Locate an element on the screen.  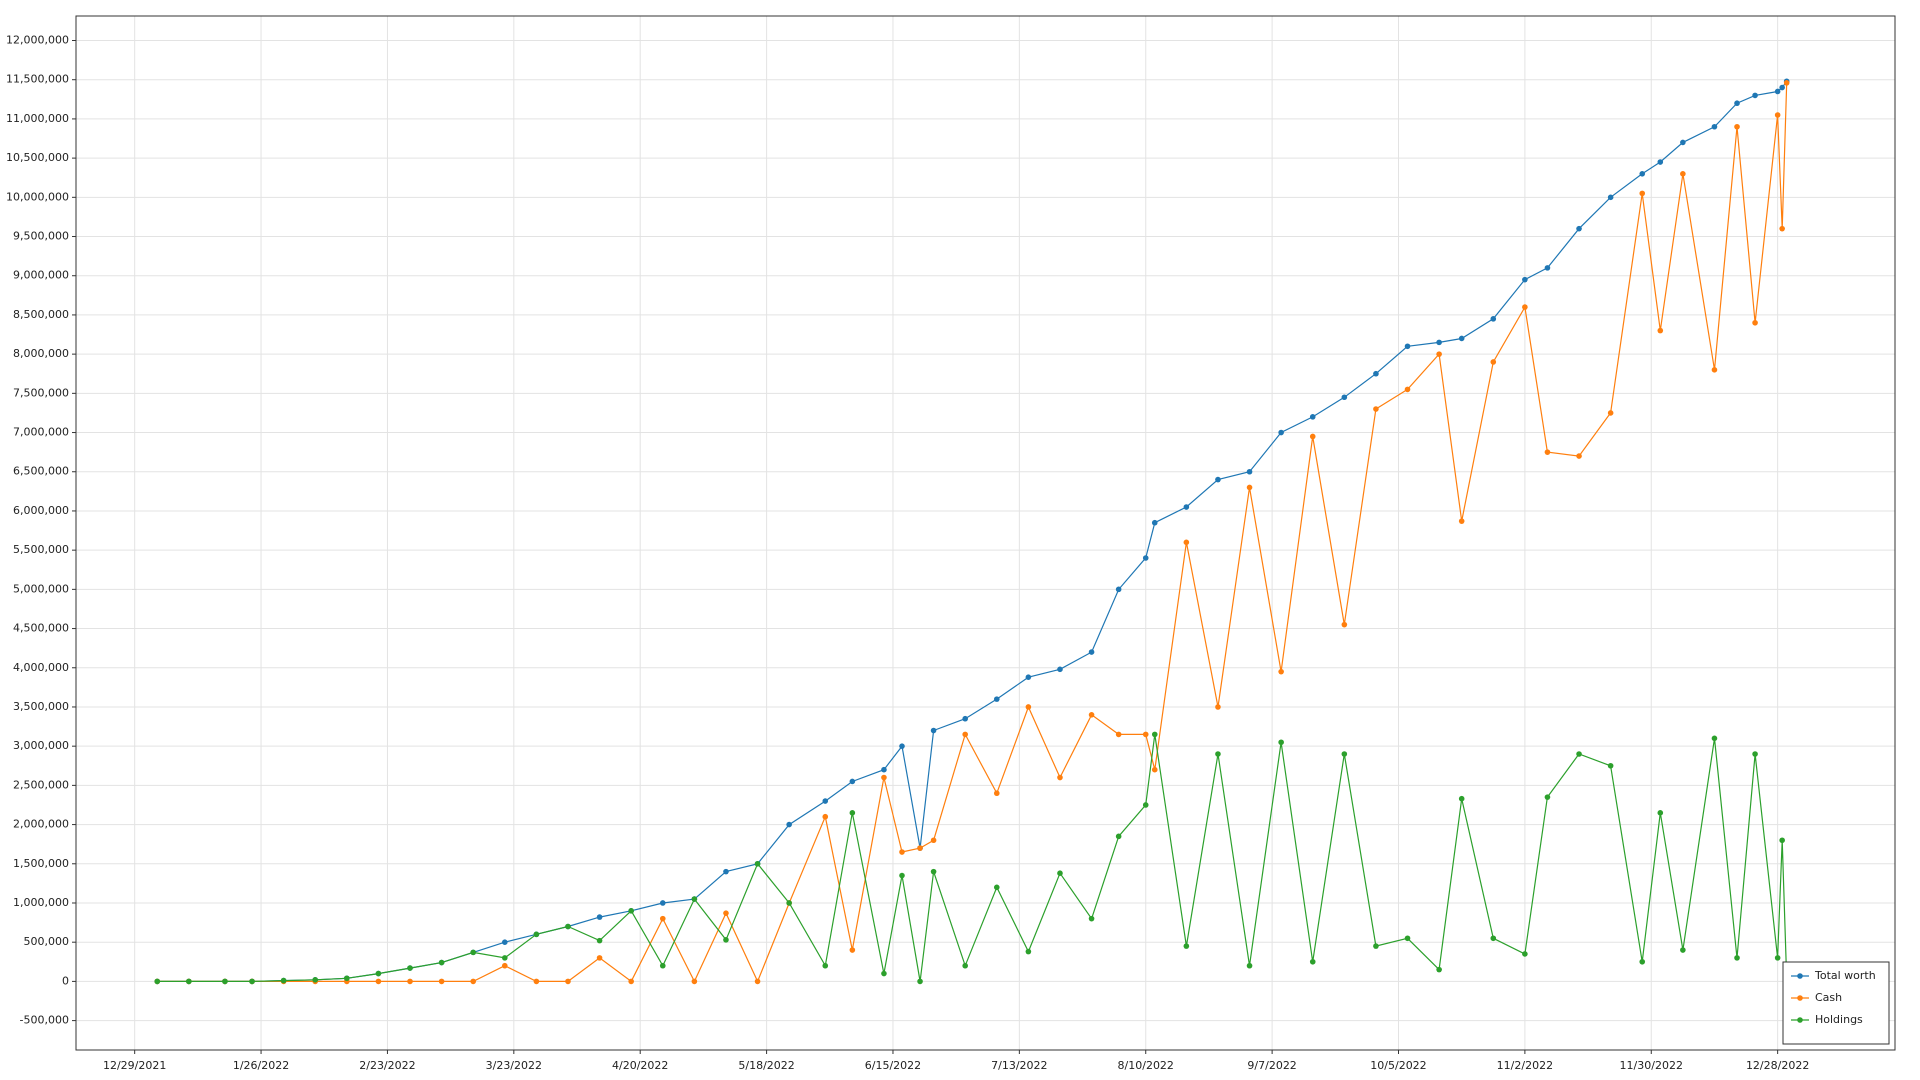
x-tick-label: 12/28/2022 is located at coordinates (1777, 1065).